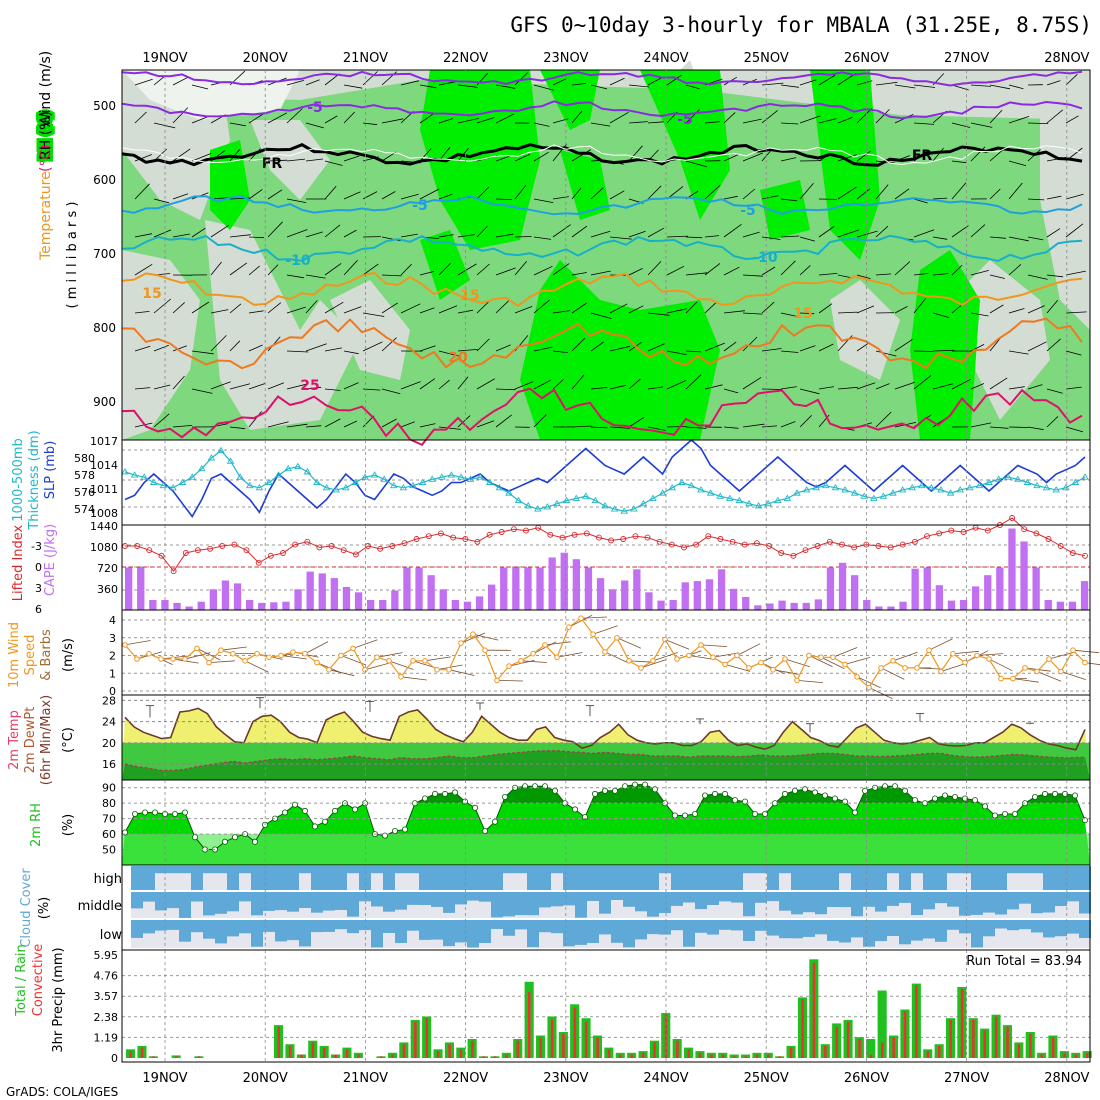 This screenshot has width=1100, height=1100. Describe the element at coordinates (109, 743) in the screenshot. I see `temp-tick-label: 20` at that location.